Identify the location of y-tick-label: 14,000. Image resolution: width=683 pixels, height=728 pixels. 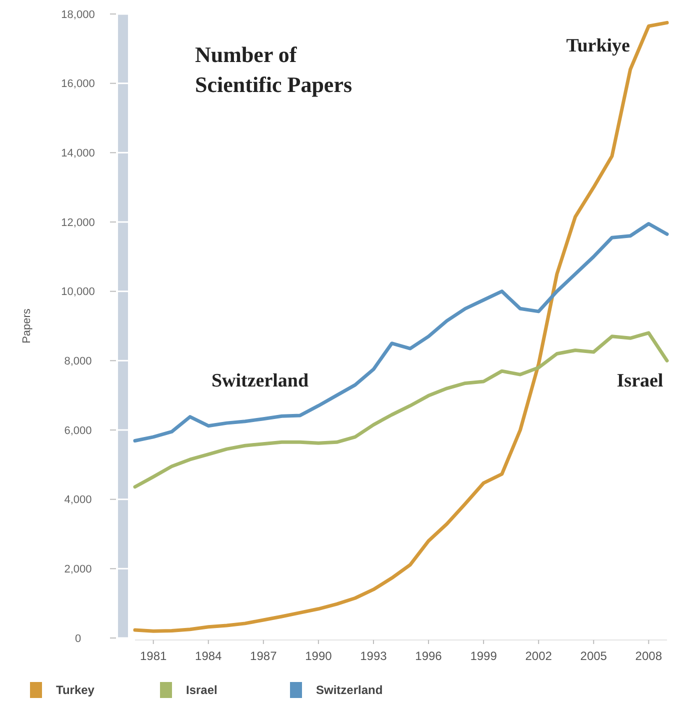
(78, 154).